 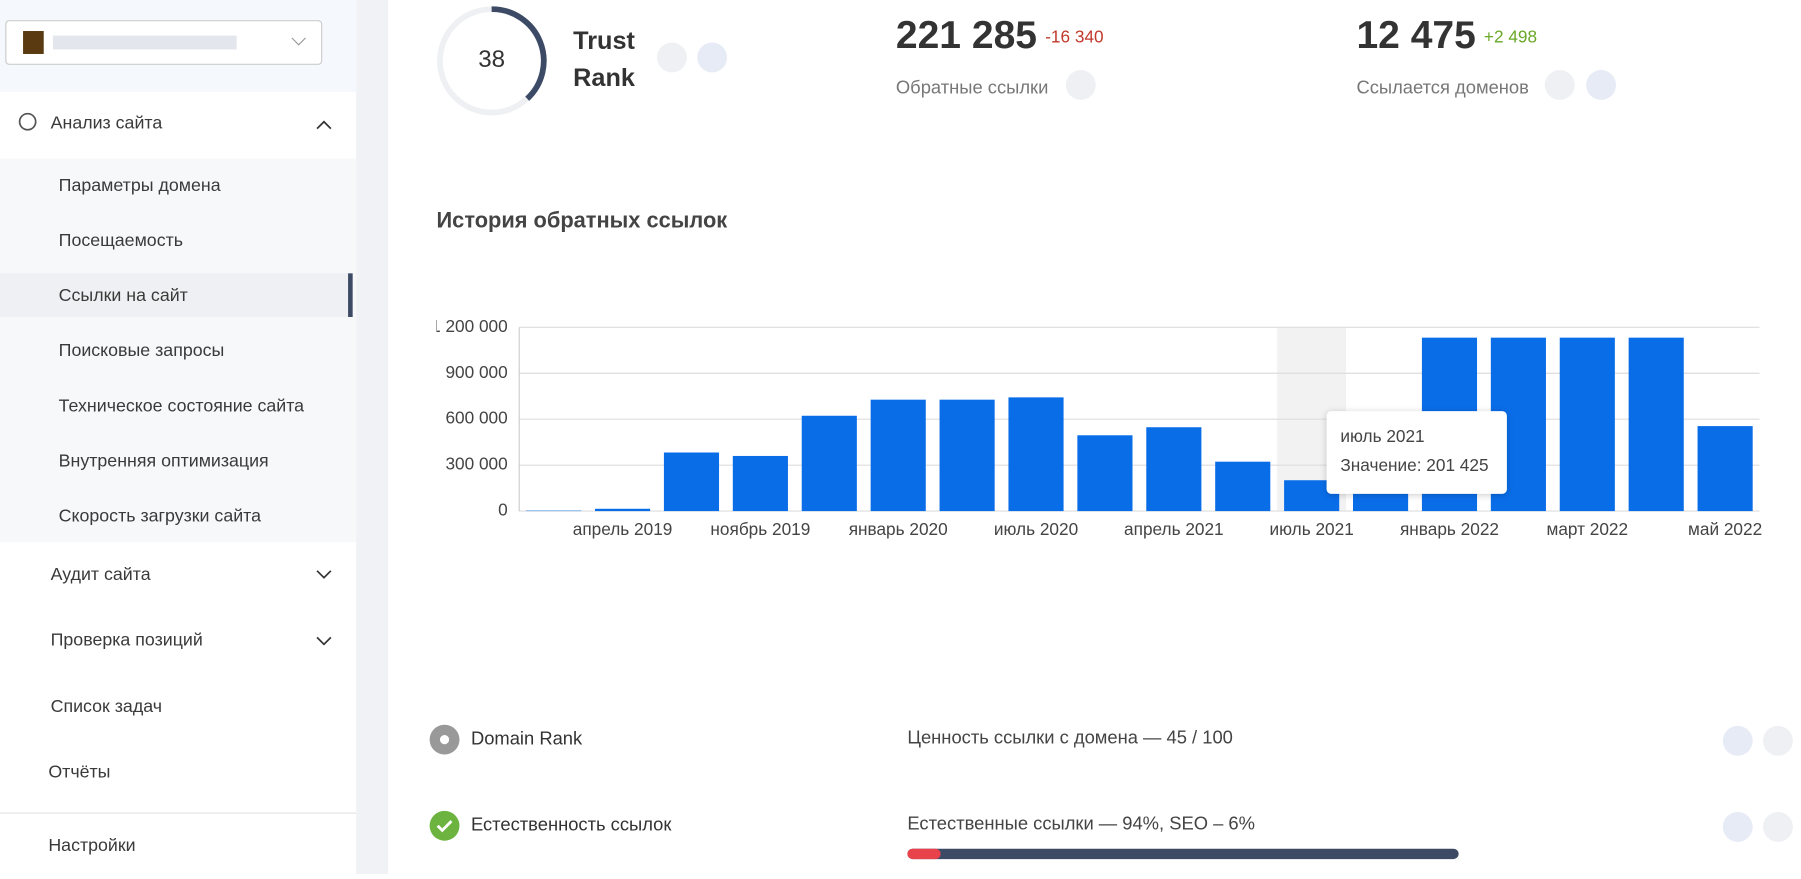 What do you see at coordinates (107, 123) in the screenshot?
I see `menu-item: Анализ сайта` at bounding box center [107, 123].